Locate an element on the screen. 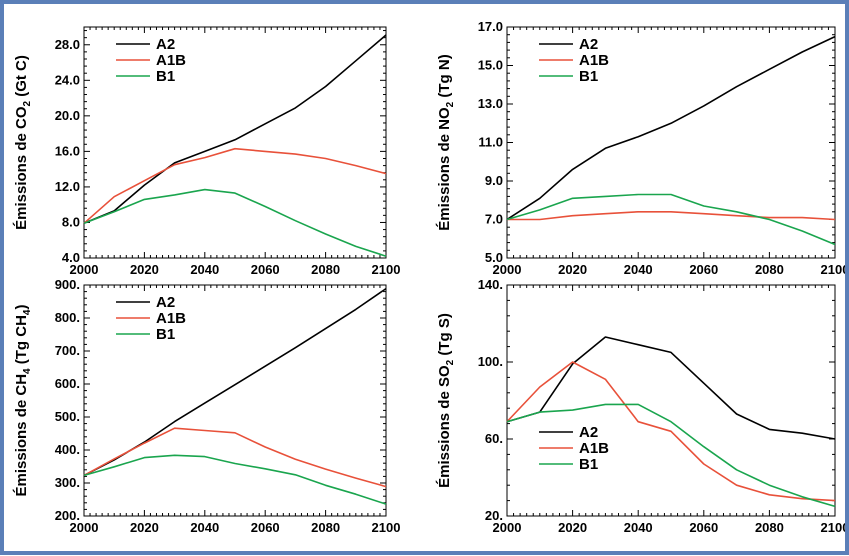  y-tick-label: 5.0 is located at coordinates (494, 257).